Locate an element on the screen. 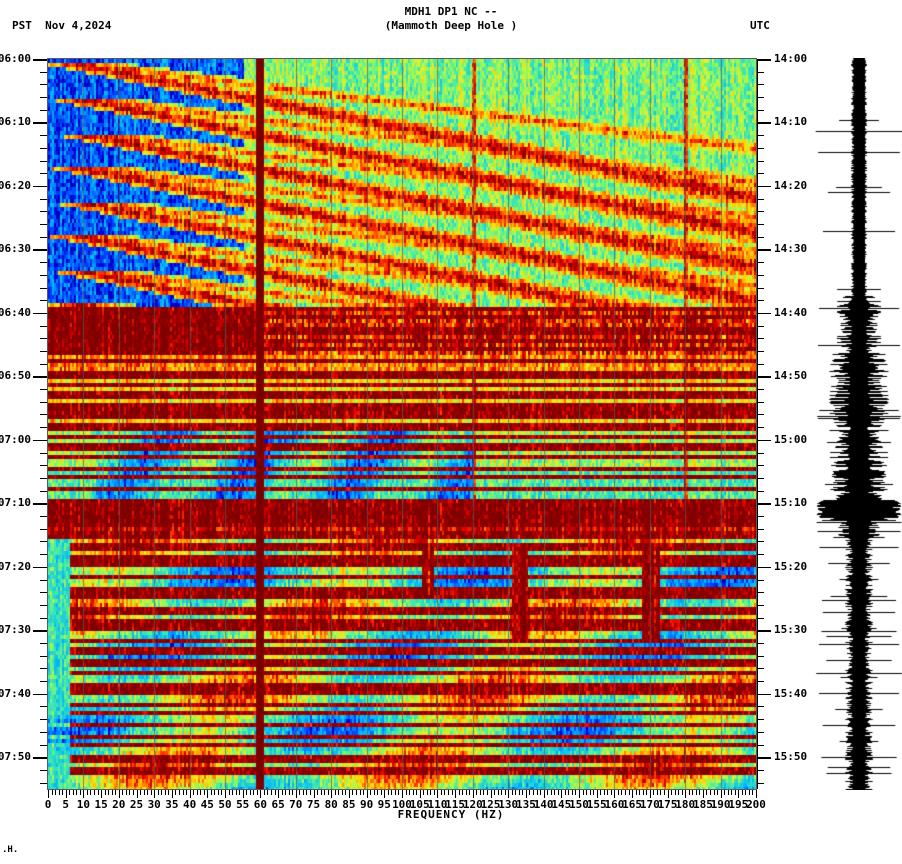 This screenshot has width=902, height=864. time-label-pst: 06:30 is located at coordinates (15, 249).